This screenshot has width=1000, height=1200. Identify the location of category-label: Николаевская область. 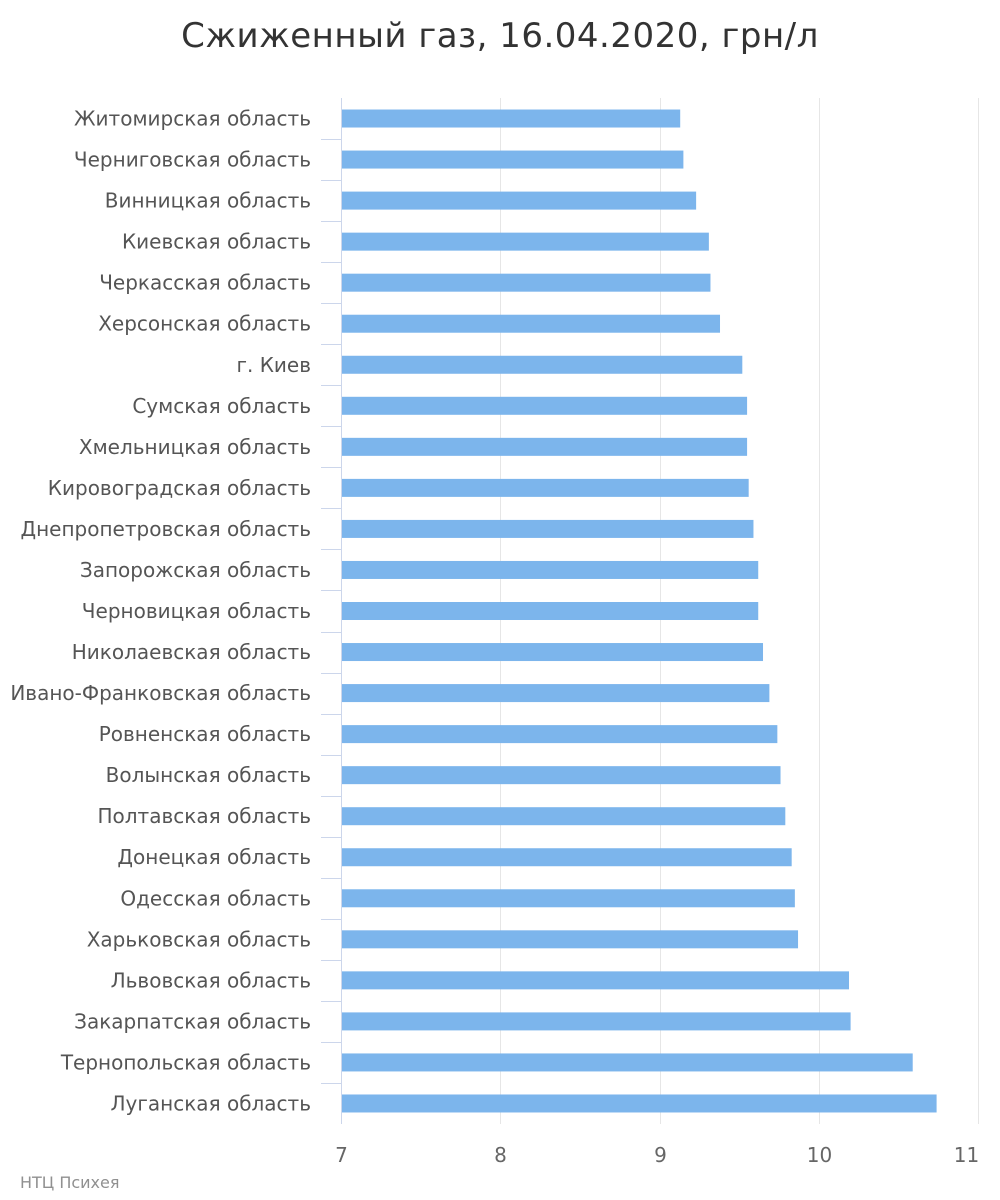
(191, 652).